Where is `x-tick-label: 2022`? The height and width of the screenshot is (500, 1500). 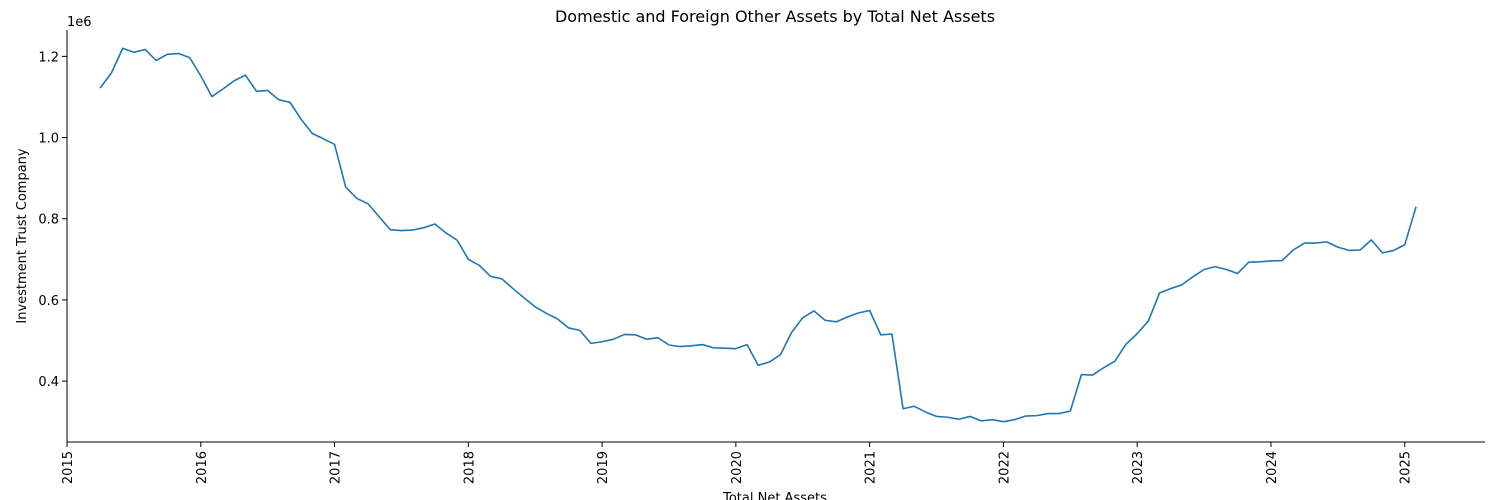 x-tick-label: 2022 is located at coordinates (1004, 467).